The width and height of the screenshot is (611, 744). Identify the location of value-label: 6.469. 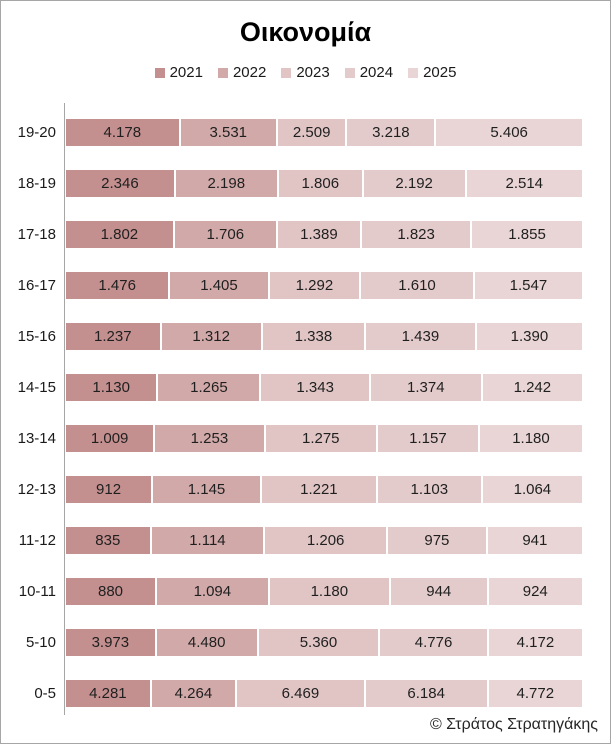
(300, 693).